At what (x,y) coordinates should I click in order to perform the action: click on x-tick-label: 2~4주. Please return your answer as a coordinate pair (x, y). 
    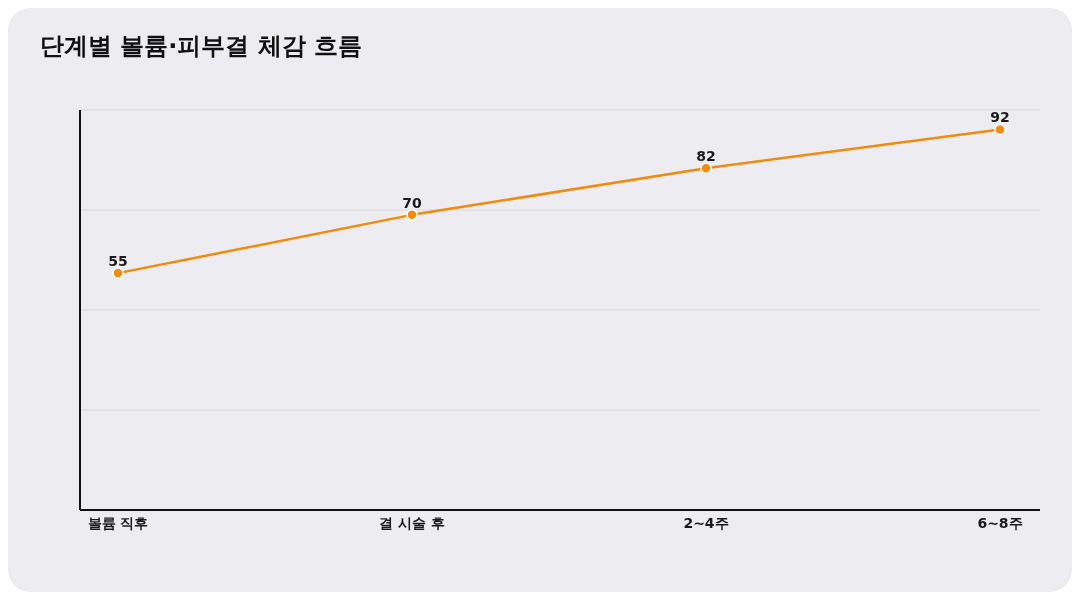
    Looking at the image, I should click on (706, 522).